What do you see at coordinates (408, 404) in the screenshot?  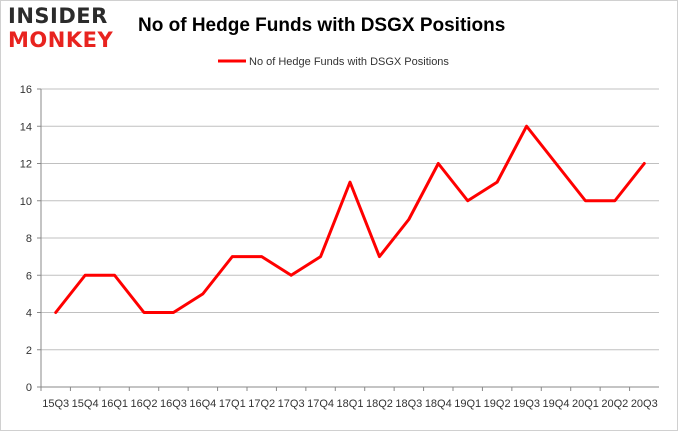 I see `x-tick-label: 18Q3` at bounding box center [408, 404].